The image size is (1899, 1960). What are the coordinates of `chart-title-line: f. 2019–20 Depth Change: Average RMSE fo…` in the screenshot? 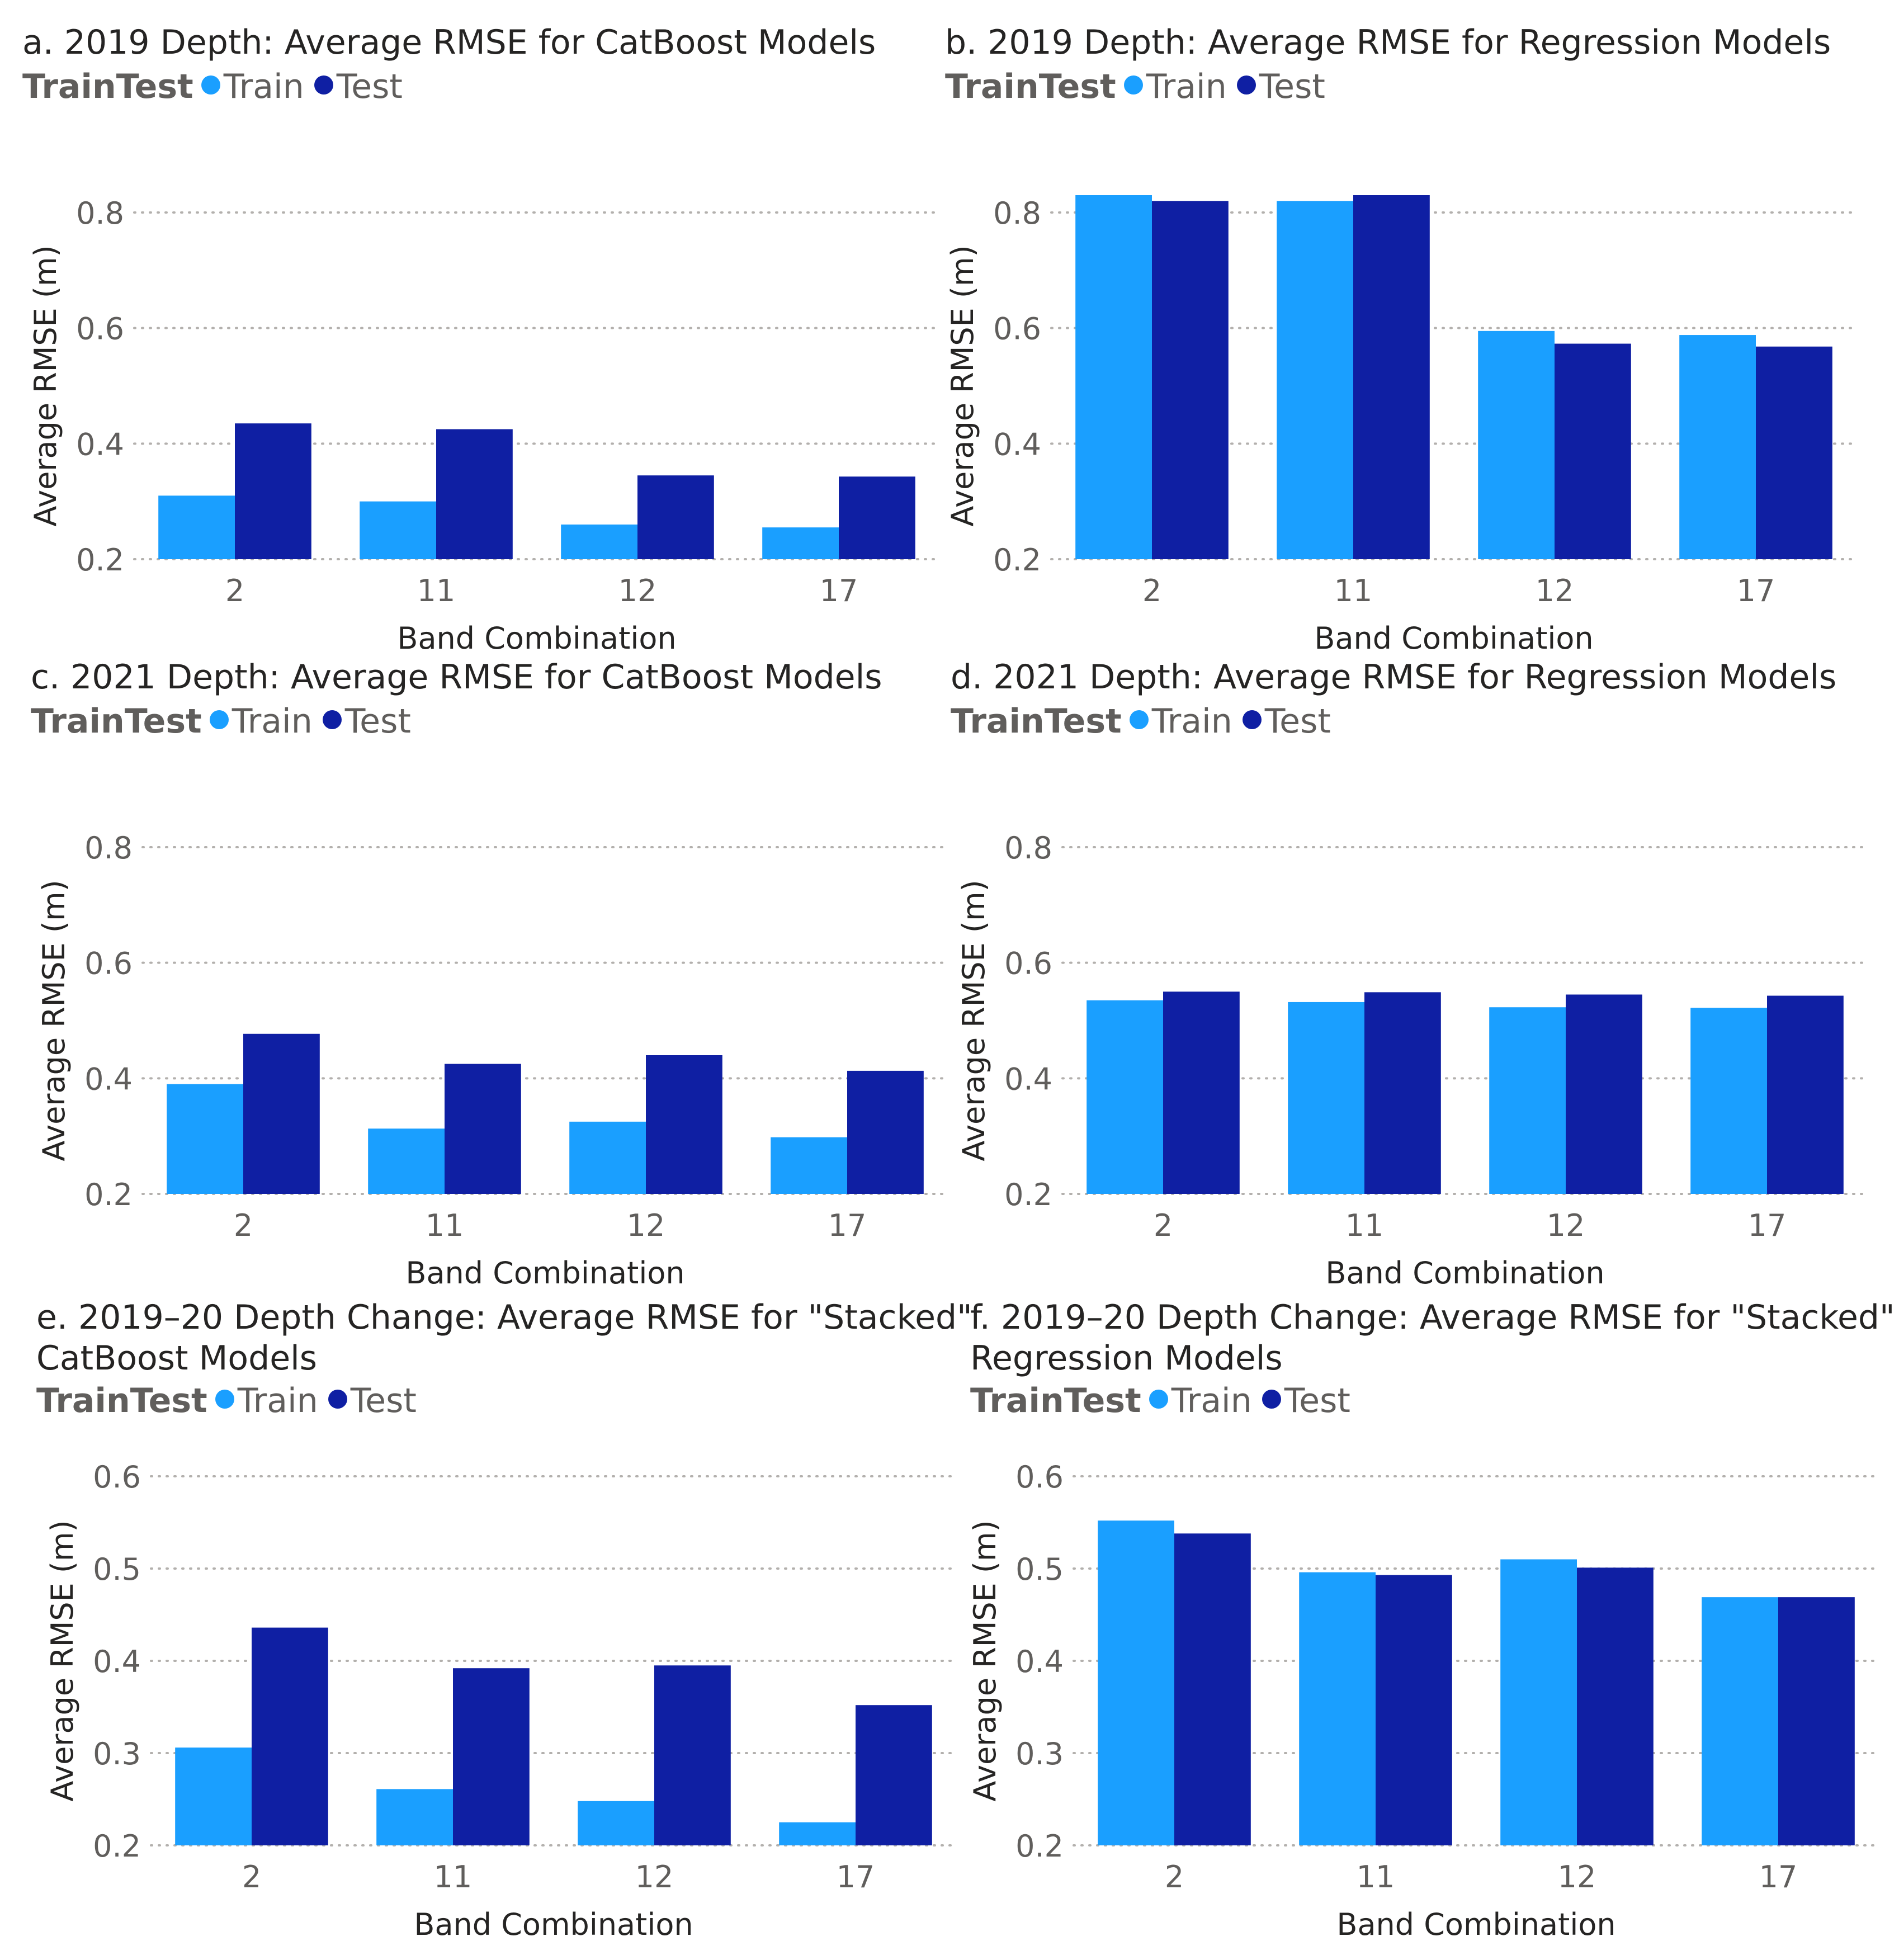 It's located at (1432, 1317).